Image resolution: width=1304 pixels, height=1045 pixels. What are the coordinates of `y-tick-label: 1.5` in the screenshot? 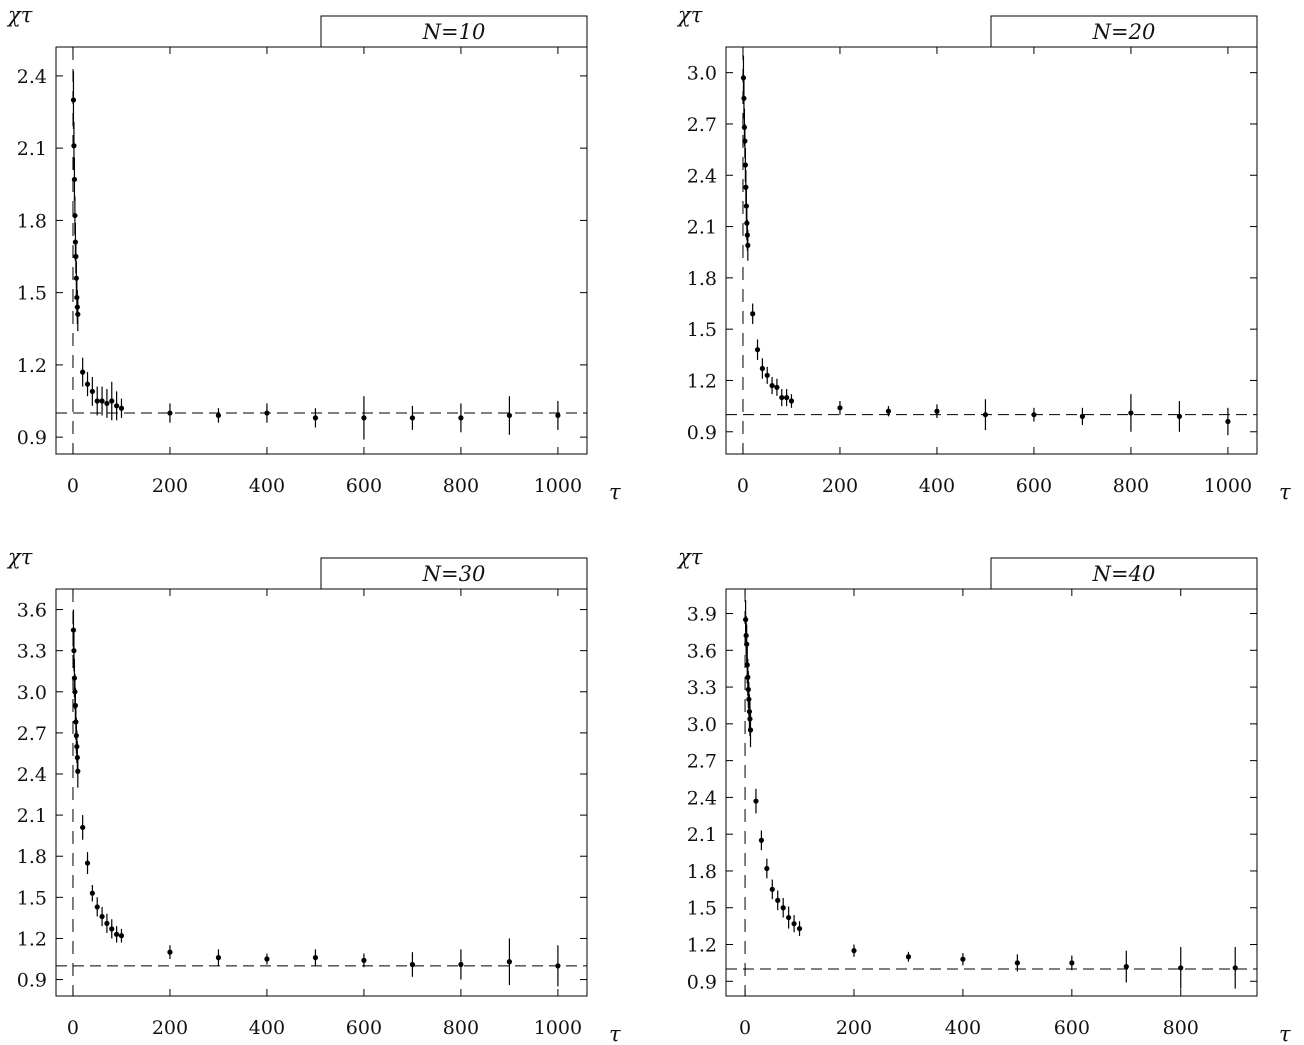 It's located at (702, 909).